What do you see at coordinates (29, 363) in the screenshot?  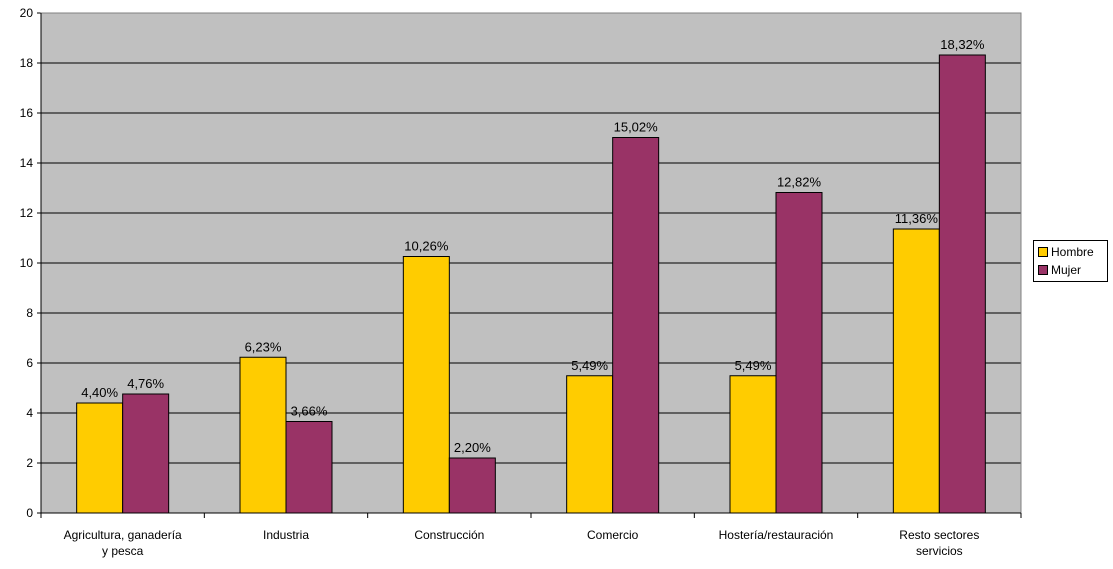 I see `y-tick-label: 6` at bounding box center [29, 363].